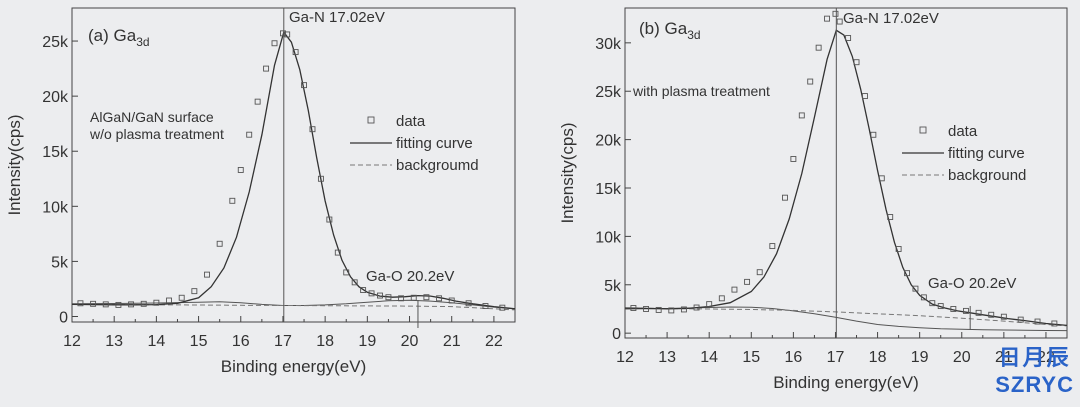  I want to click on legend-data-label: data, so click(963, 131).